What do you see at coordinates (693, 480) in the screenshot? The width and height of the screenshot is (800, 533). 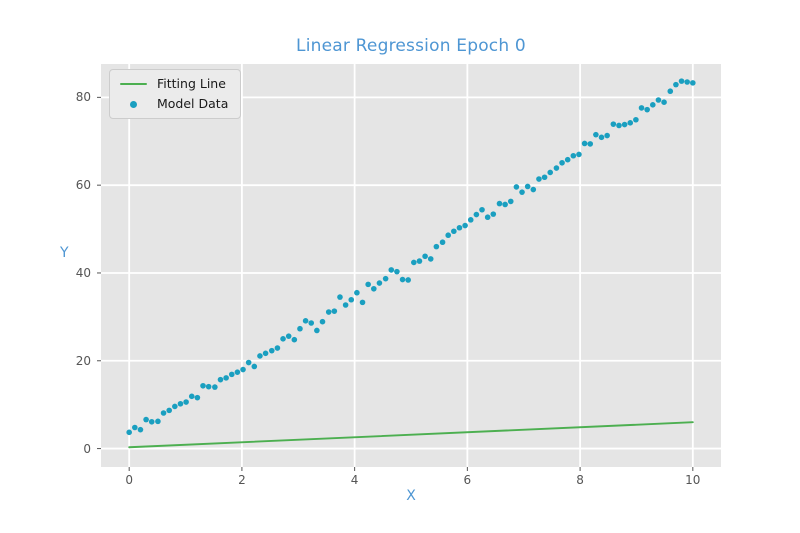 I see `x-tick-label: 10` at bounding box center [693, 480].